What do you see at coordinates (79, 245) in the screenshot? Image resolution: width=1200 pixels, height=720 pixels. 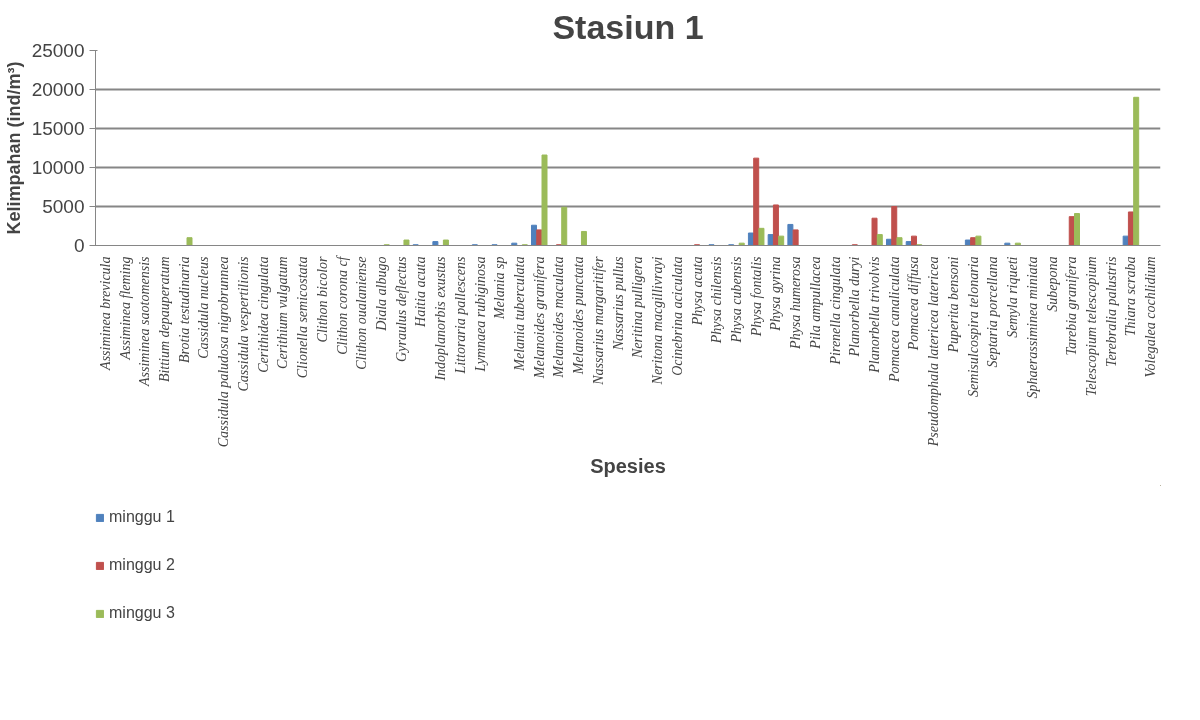 I see `y-tick-label: 0` at bounding box center [79, 245].